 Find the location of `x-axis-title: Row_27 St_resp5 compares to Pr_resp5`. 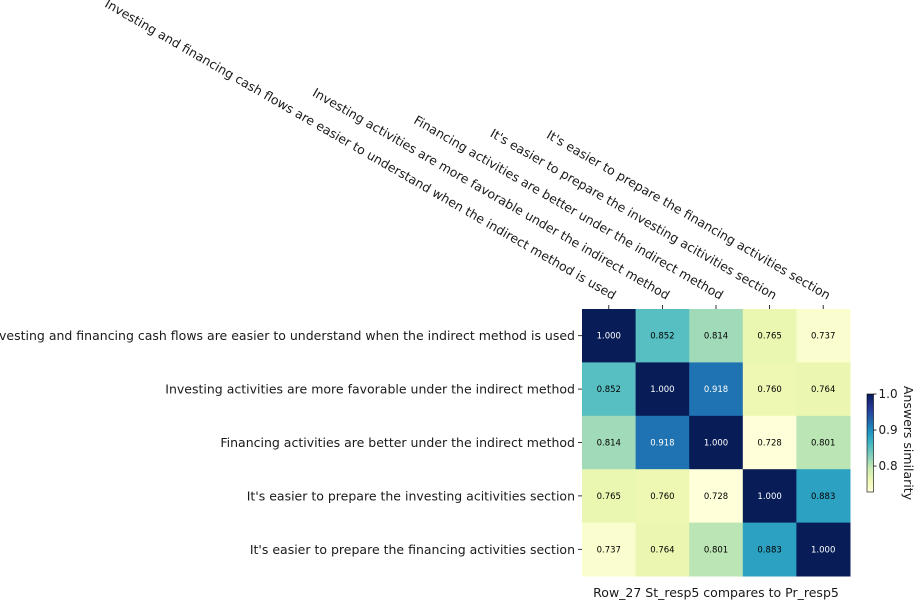

x-axis-title: Row_27 St_resp5 compares to Pr_resp5 is located at coordinates (716, 592).